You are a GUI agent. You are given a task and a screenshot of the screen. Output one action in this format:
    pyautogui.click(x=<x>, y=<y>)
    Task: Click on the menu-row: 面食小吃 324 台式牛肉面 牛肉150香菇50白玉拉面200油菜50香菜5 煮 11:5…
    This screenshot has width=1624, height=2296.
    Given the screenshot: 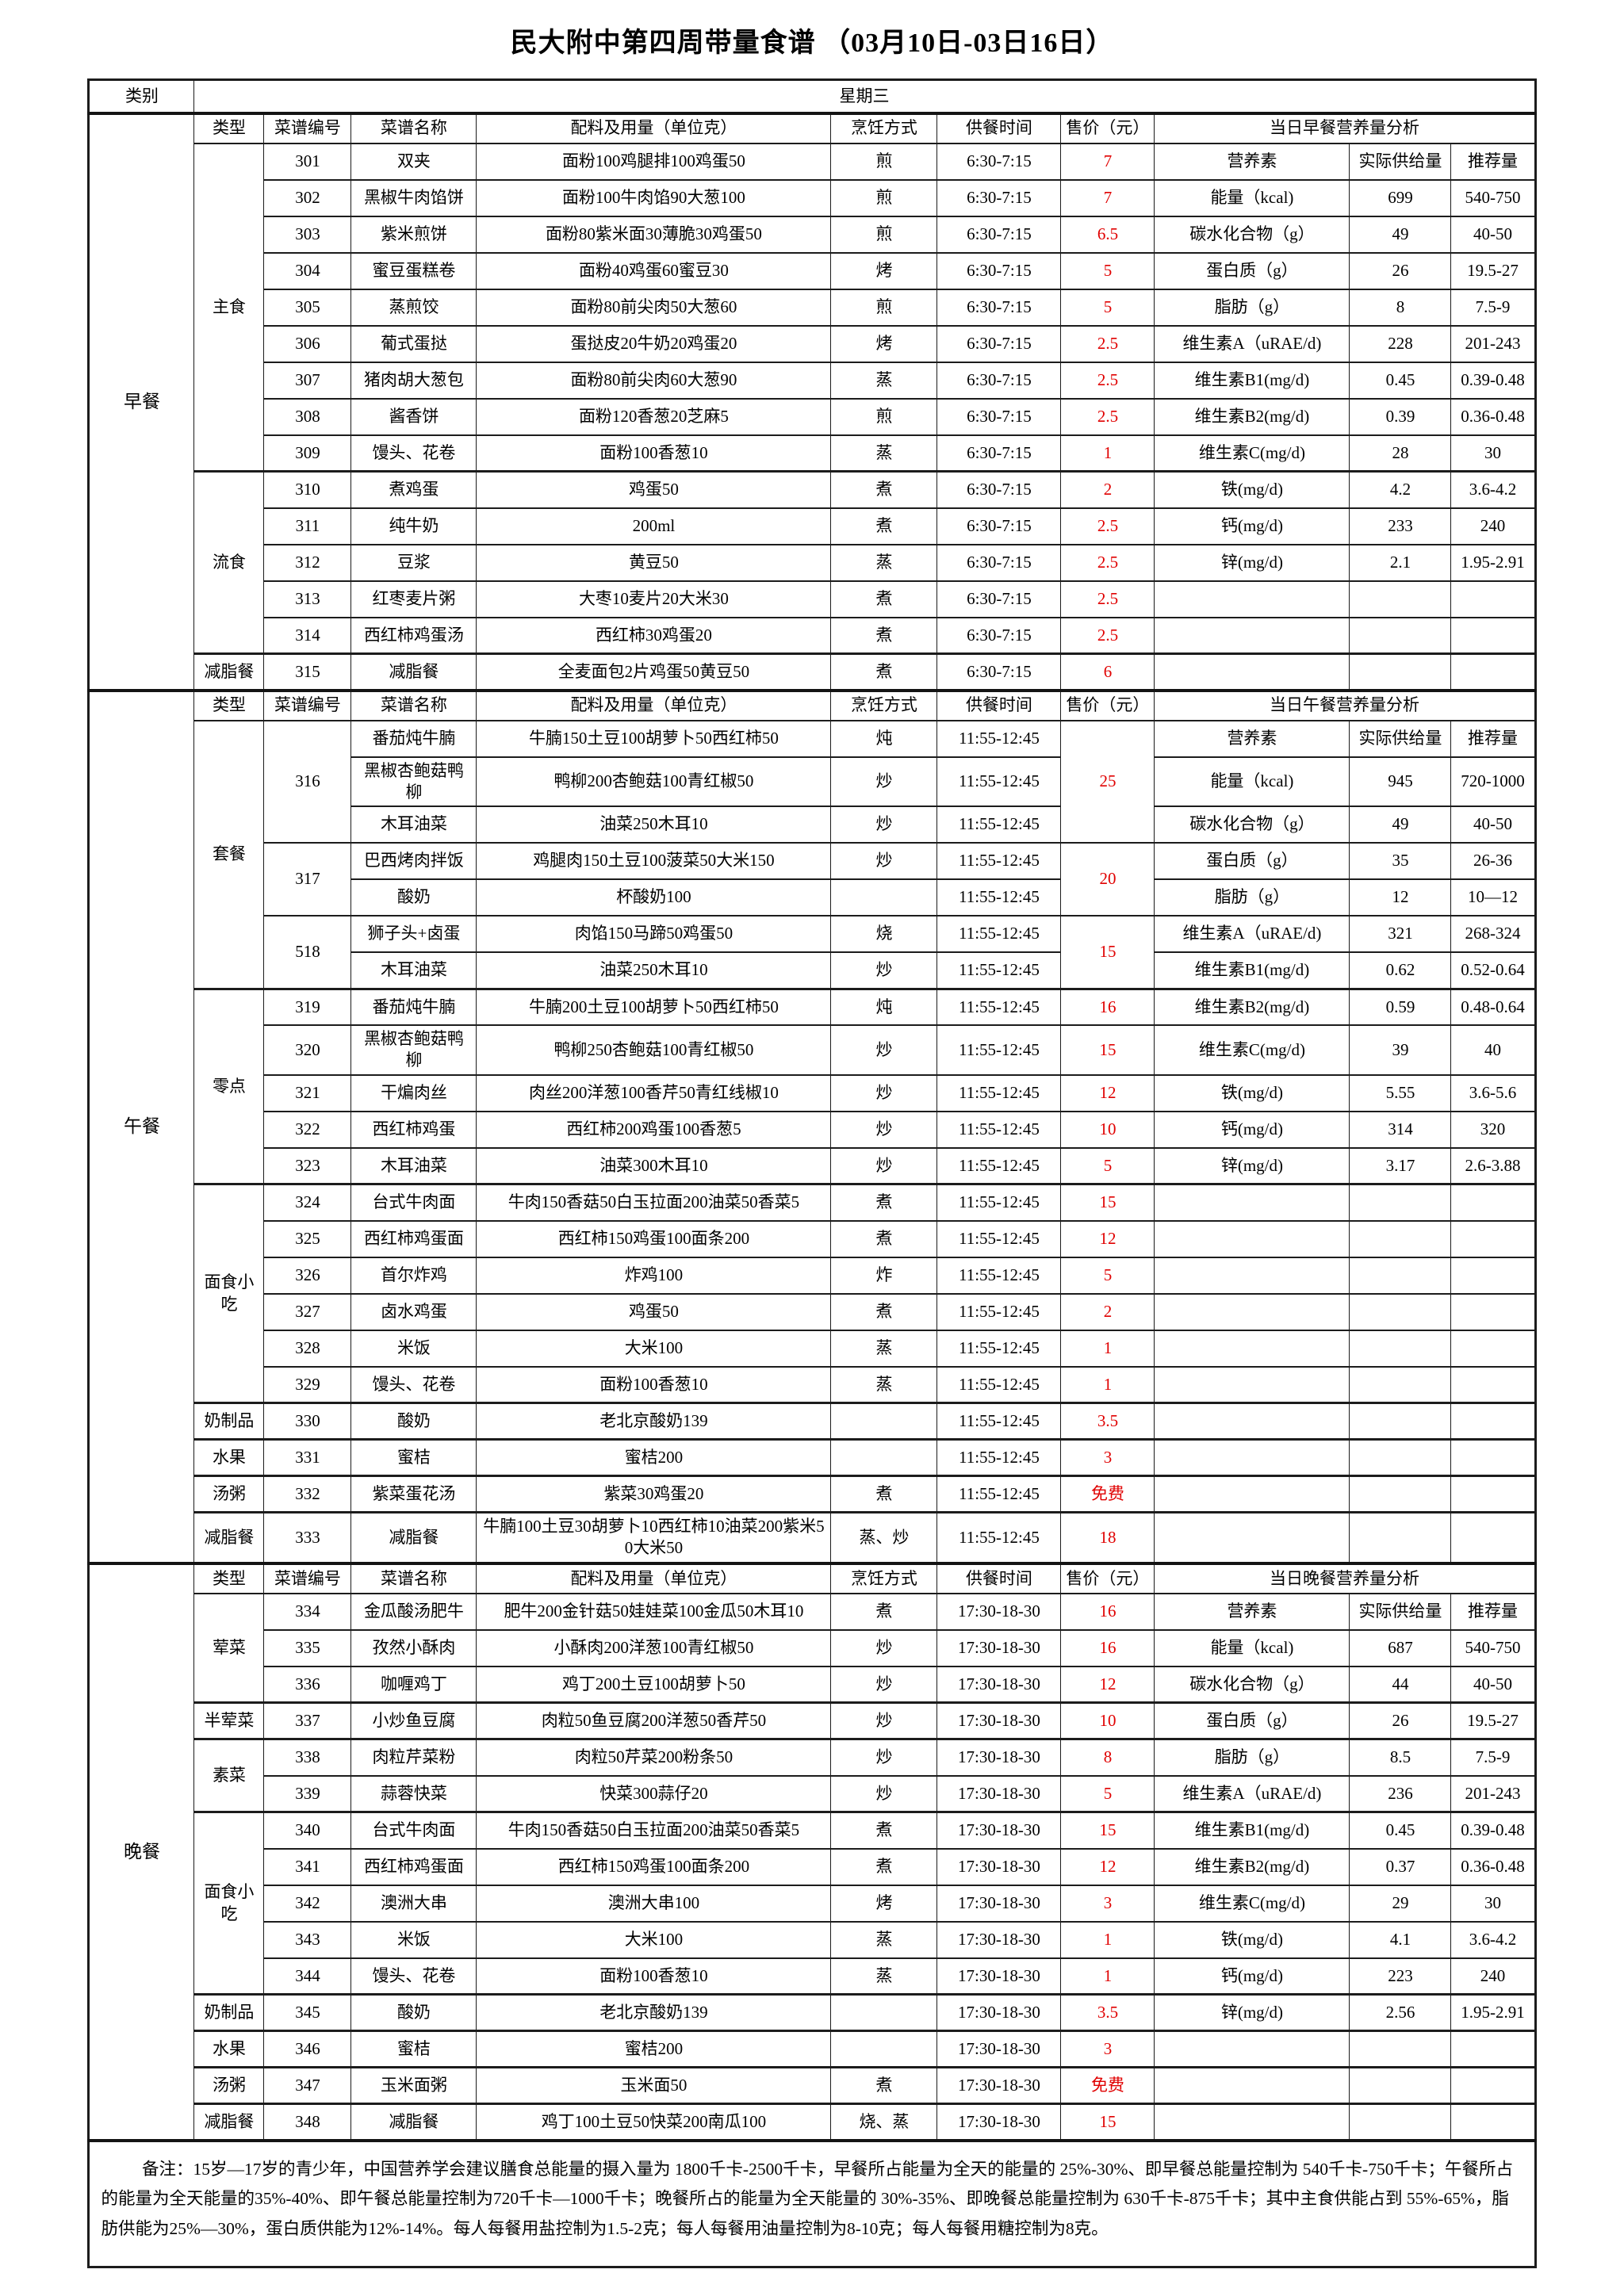 What is the action you would take?
    pyautogui.click(x=812, y=1294)
    